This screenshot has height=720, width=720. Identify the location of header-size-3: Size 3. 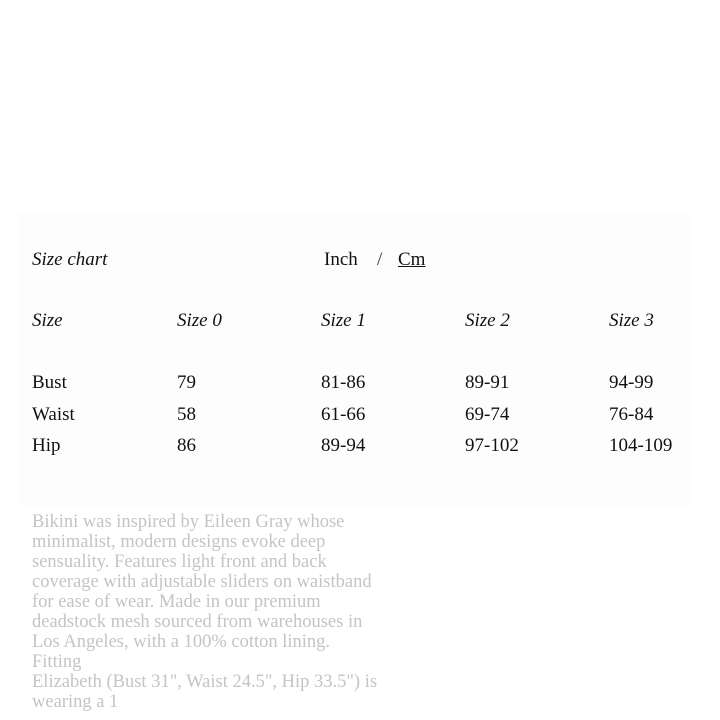
(631, 320).